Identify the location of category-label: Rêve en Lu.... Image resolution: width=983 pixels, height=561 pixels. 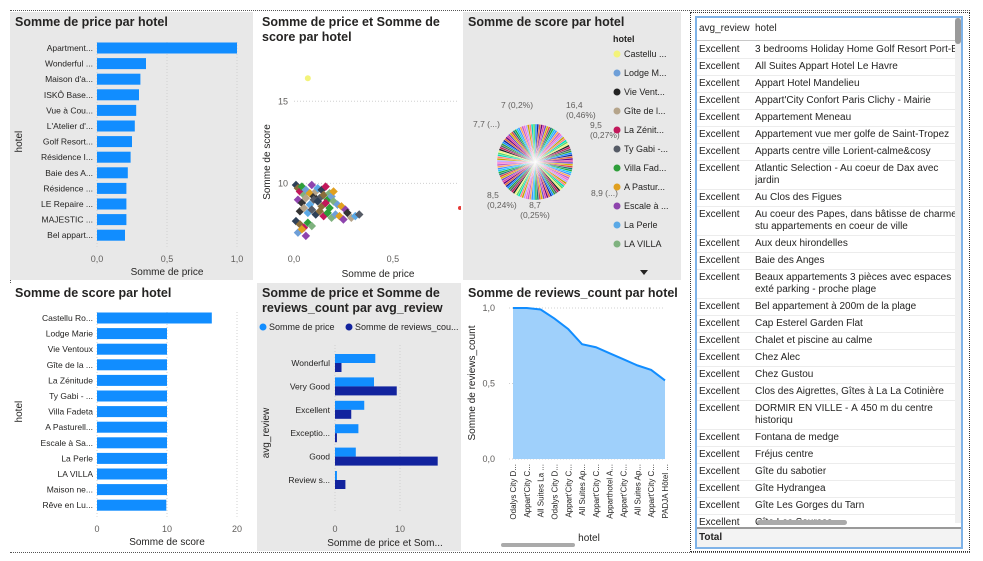
(67, 505).